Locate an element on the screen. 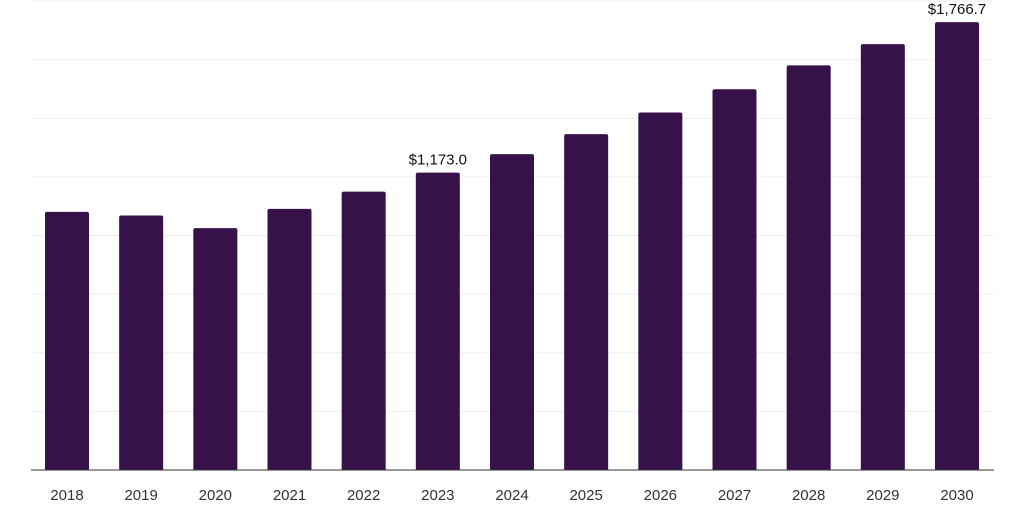 This screenshot has width=1024, height=512. bar-2026 is located at coordinates (660, 291).